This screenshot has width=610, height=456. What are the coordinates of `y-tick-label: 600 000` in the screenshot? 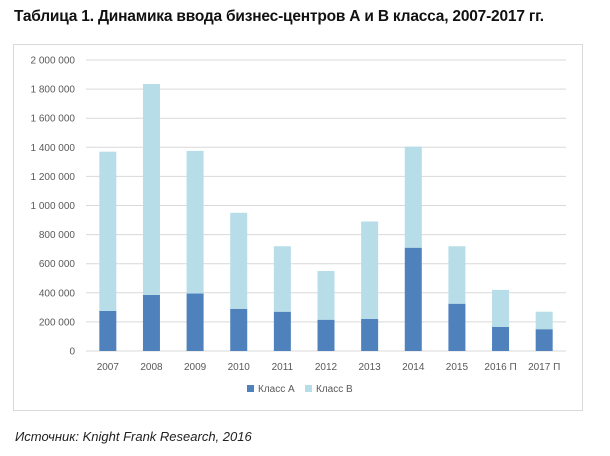 It's located at (57, 264).